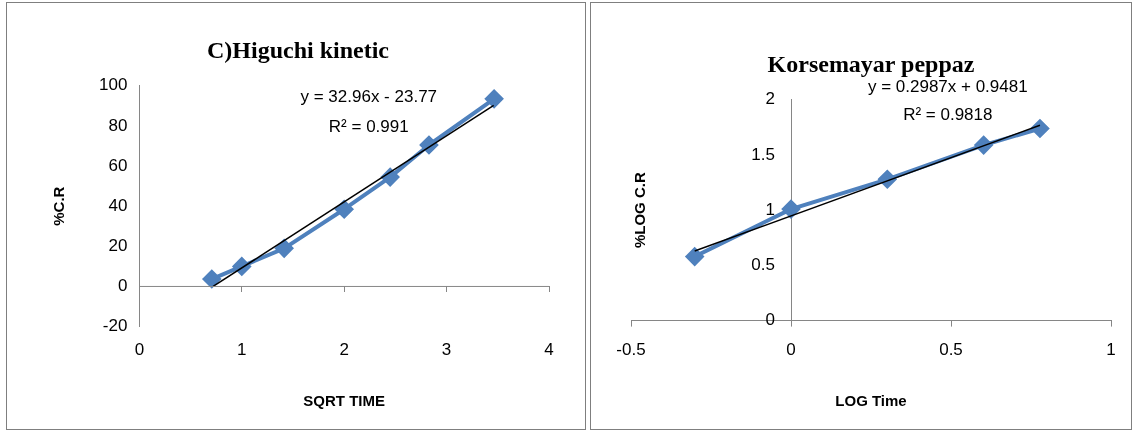 The width and height of the screenshot is (1137, 432). I want to click on x-tick-label: 3, so click(446, 350).